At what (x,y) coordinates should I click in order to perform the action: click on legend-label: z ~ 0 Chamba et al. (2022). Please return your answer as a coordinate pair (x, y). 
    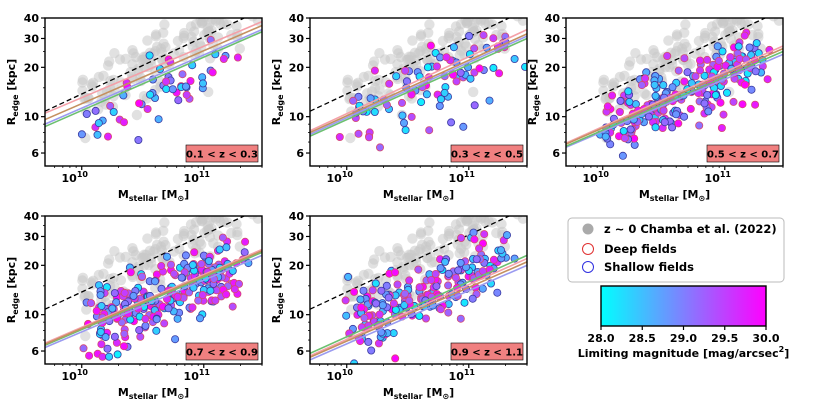
    Looking at the image, I should click on (690, 229).